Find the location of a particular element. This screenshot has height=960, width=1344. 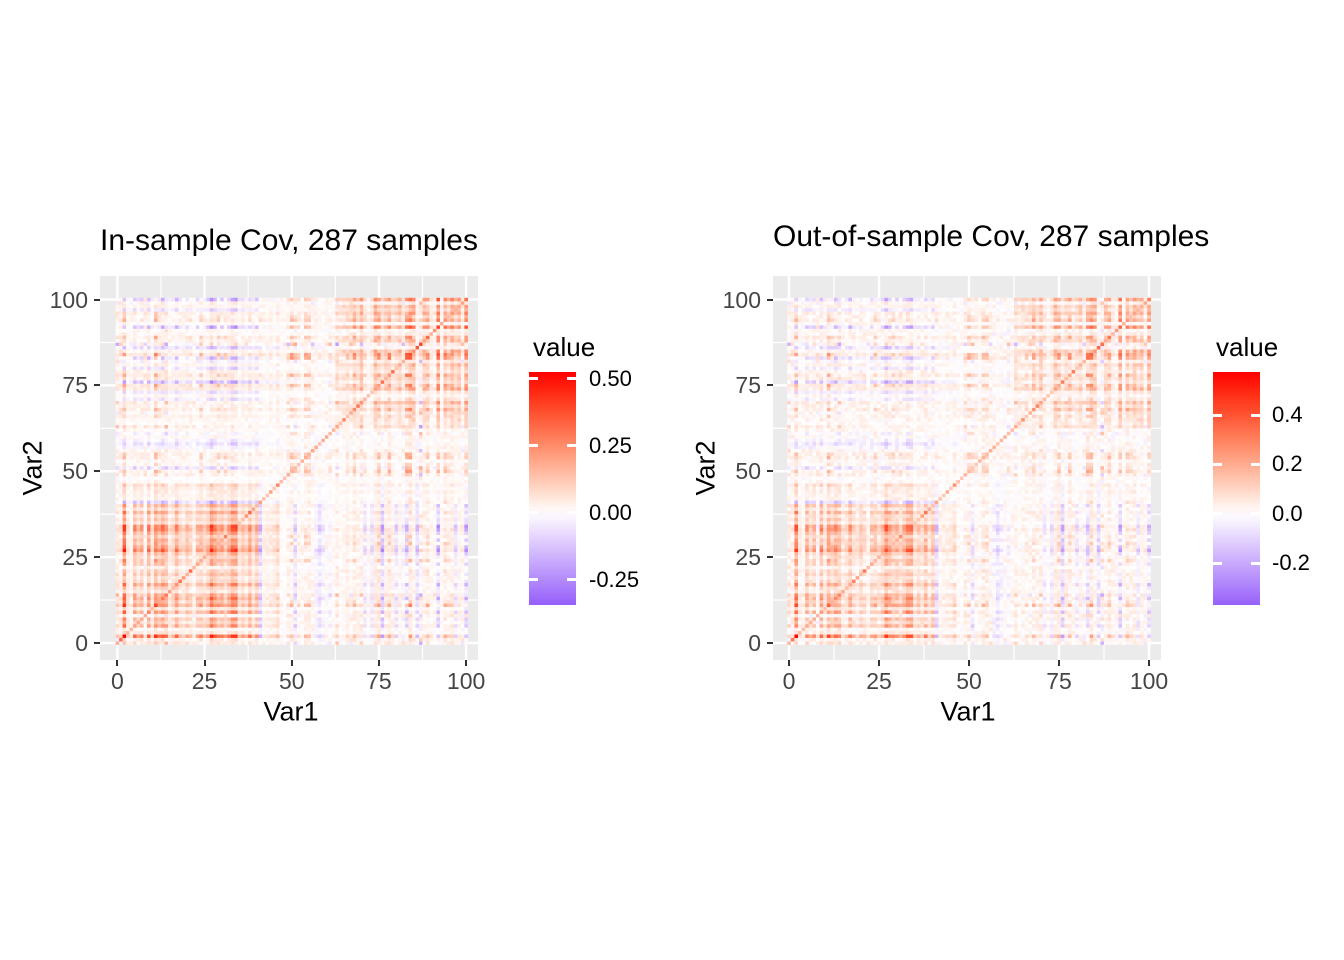

plot2-legend-label: -0.2 is located at coordinates (1291, 563).